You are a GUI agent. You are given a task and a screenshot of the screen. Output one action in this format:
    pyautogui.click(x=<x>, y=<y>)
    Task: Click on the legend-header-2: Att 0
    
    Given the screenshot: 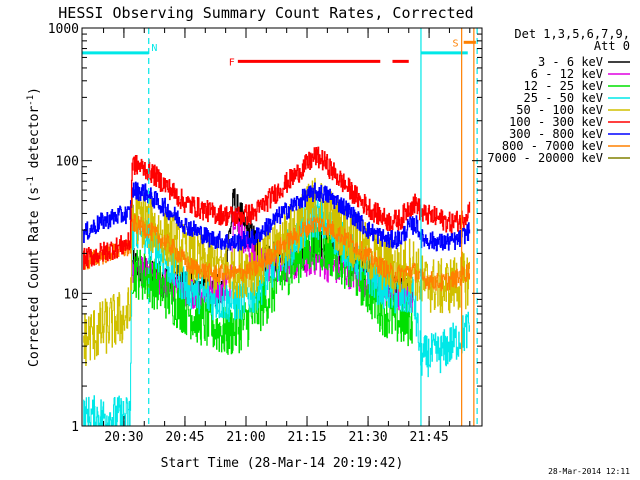 What is the action you would take?
    pyautogui.click(x=612, y=46)
    